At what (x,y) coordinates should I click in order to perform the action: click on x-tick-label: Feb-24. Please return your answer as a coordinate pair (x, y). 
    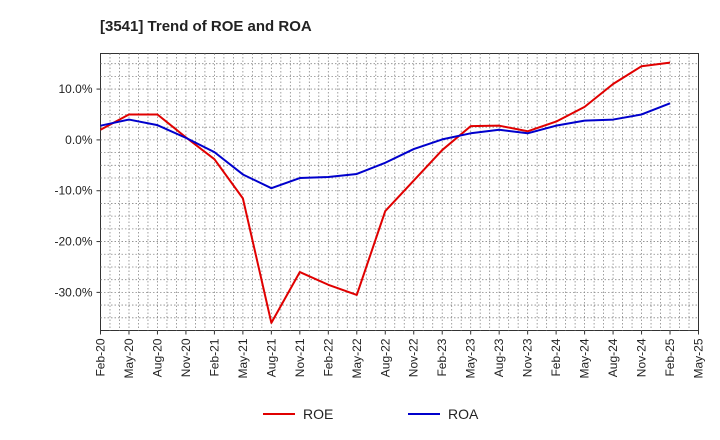
    Looking at the image, I should click on (556, 357).